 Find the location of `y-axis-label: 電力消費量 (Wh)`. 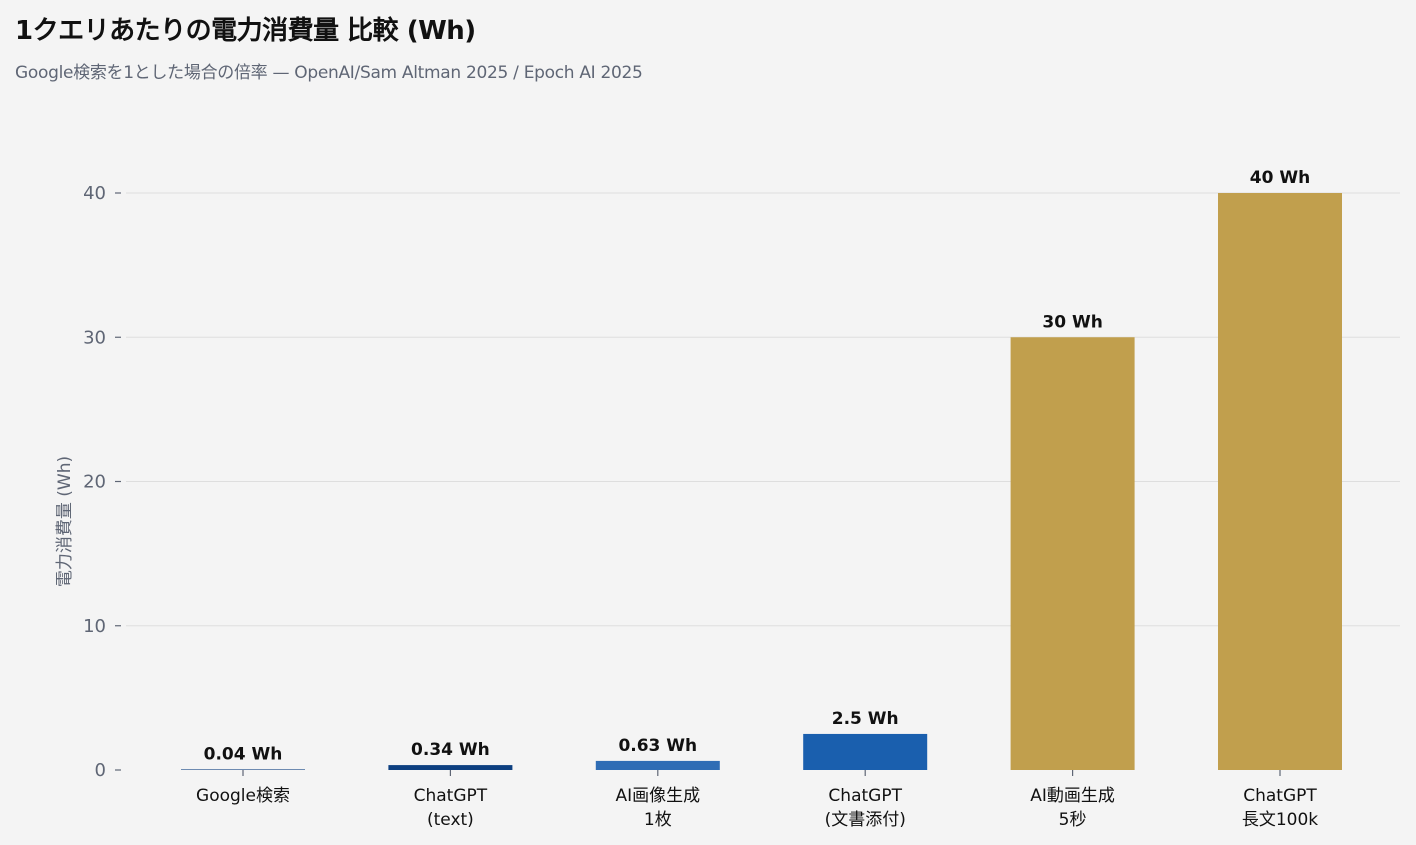

y-axis-label: 電力消費量 (Wh) is located at coordinates (65, 521).